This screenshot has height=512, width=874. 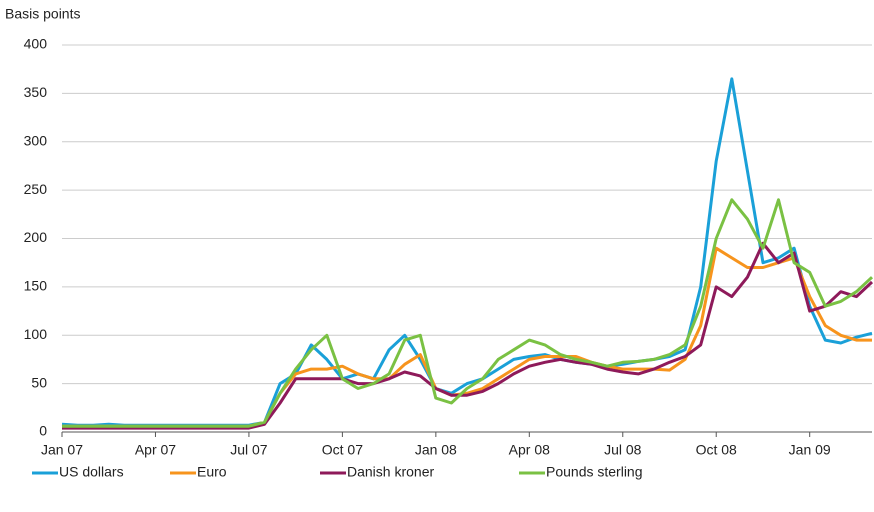 What do you see at coordinates (36, 334) in the screenshot?
I see `y-tick-label: 100` at bounding box center [36, 334].